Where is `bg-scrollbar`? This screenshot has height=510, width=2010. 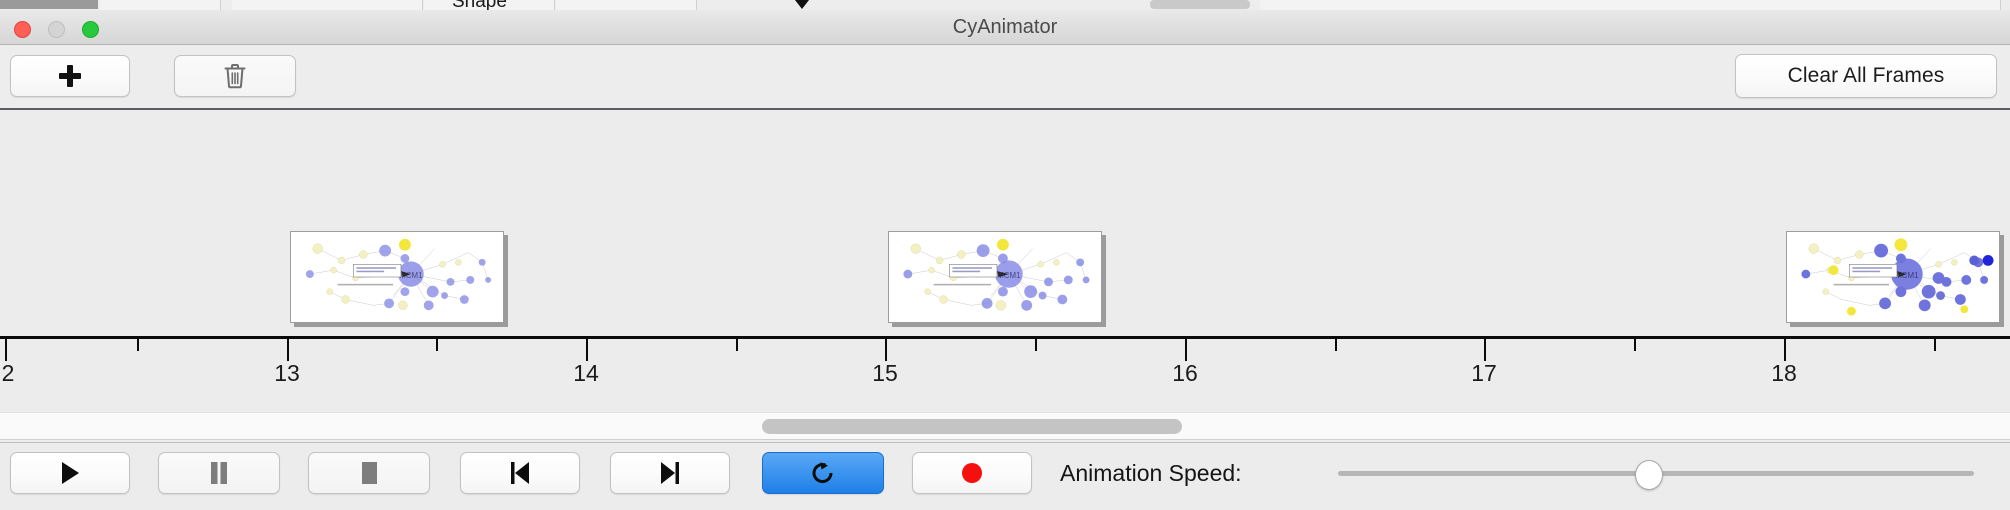 bg-scrollbar is located at coordinates (1200, 4).